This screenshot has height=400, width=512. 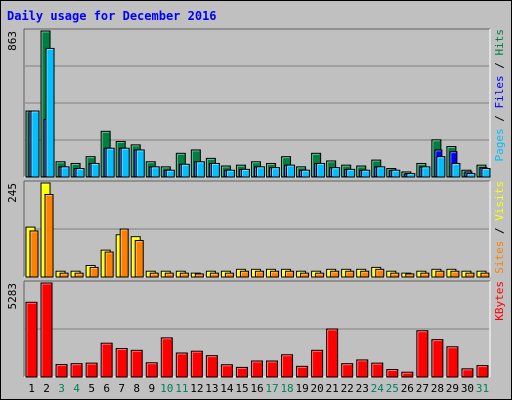 What do you see at coordinates (422, 388) in the screenshot?
I see `day-label: 27` at bounding box center [422, 388].